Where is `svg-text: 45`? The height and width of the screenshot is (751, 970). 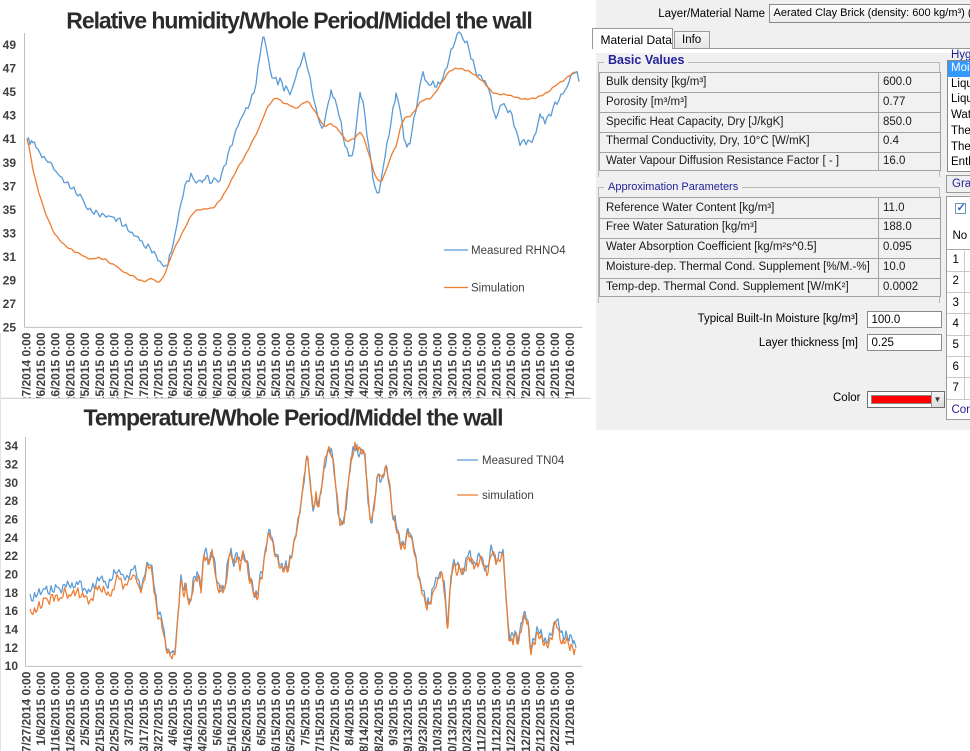
svg-text: 45 is located at coordinates (10, 92).